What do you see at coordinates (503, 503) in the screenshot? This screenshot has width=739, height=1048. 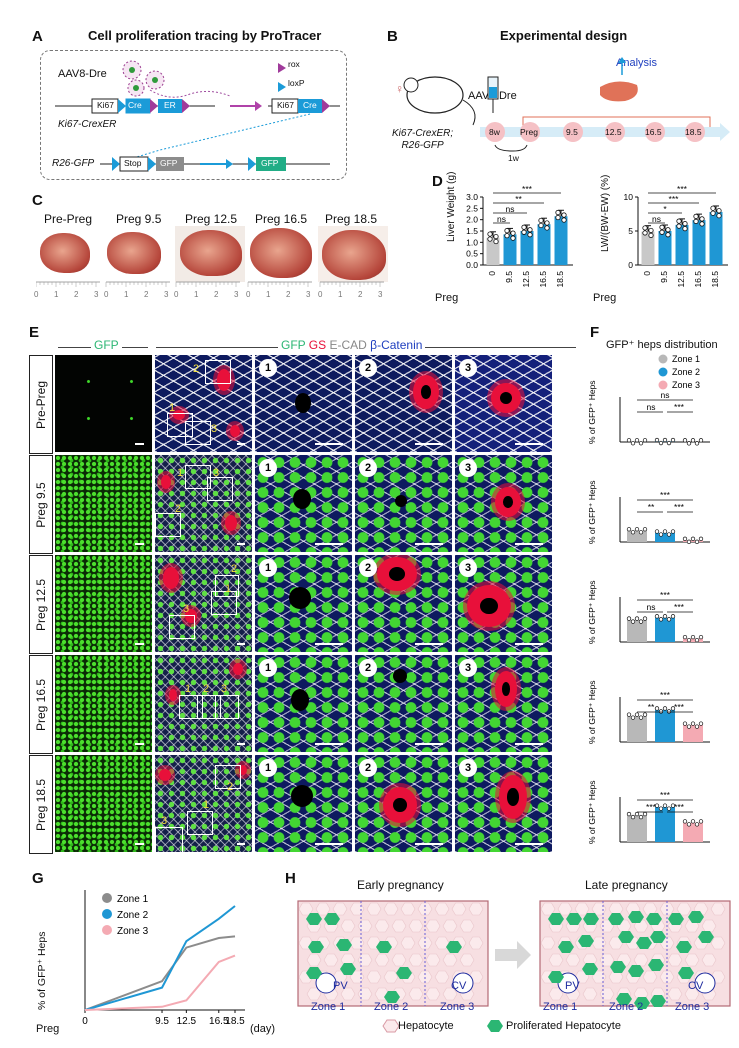 I see `zoom3-preg-9-5: 3` at bounding box center [503, 503].